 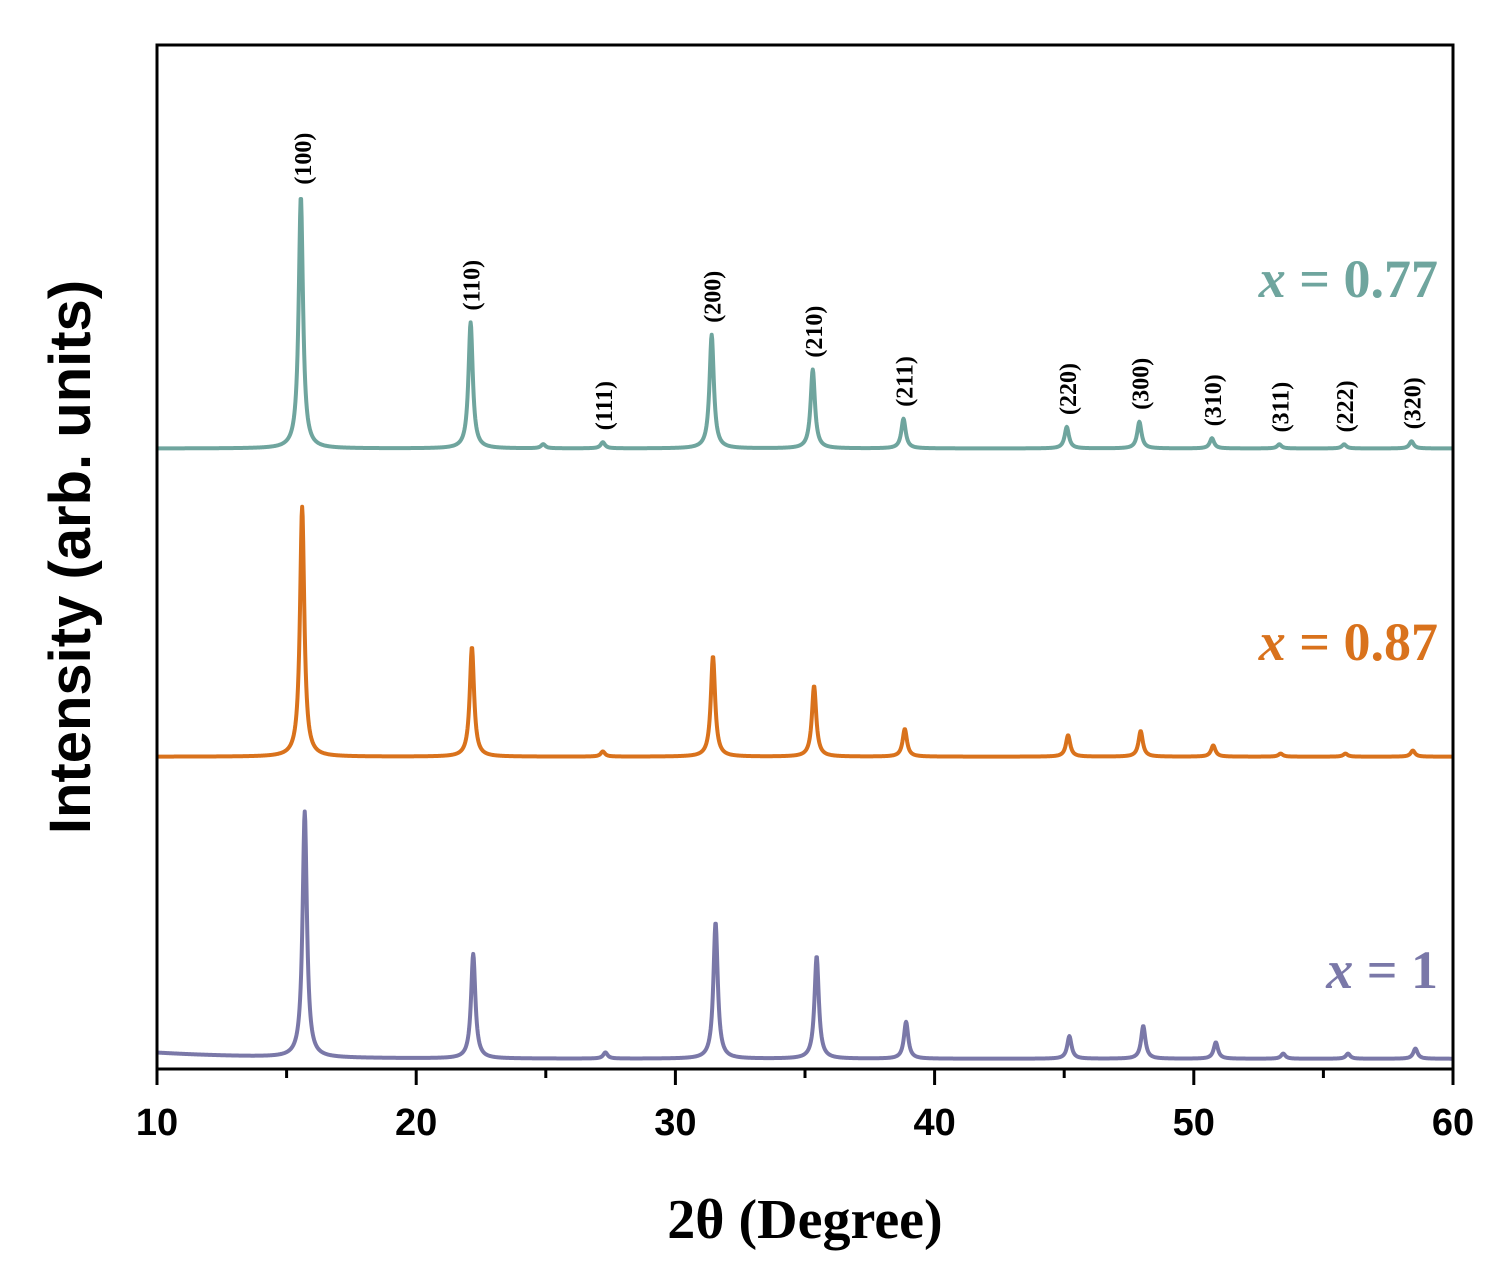 What do you see at coordinates (1069, 389) in the screenshot?
I see `peak-label: (220)` at bounding box center [1069, 389].